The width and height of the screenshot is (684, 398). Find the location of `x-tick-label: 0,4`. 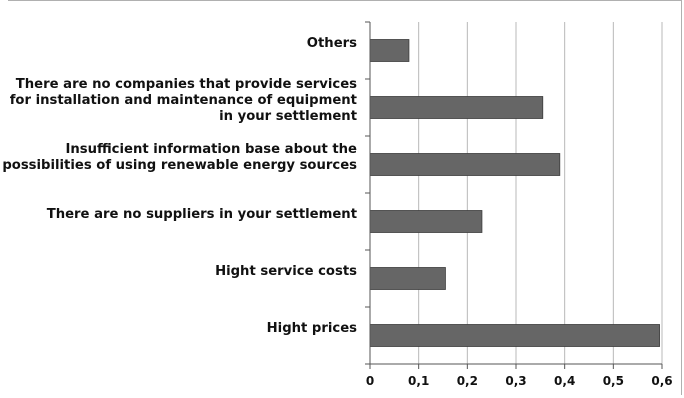

x-tick-label: 0,4 is located at coordinates (564, 381).